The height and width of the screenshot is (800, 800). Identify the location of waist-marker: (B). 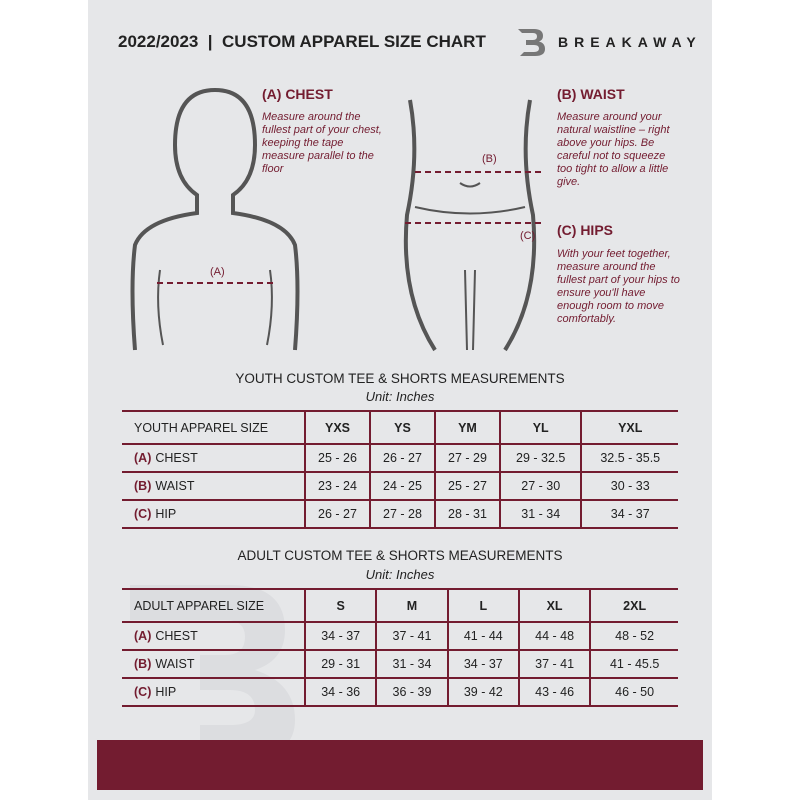
(489, 159).